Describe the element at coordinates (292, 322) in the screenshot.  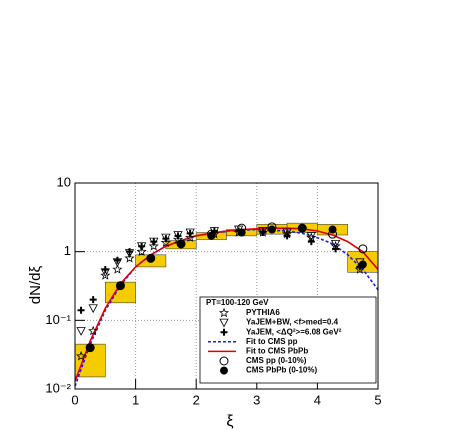
I see `legend-label: YaJEM+BW, <f>med=0.4` at that location.